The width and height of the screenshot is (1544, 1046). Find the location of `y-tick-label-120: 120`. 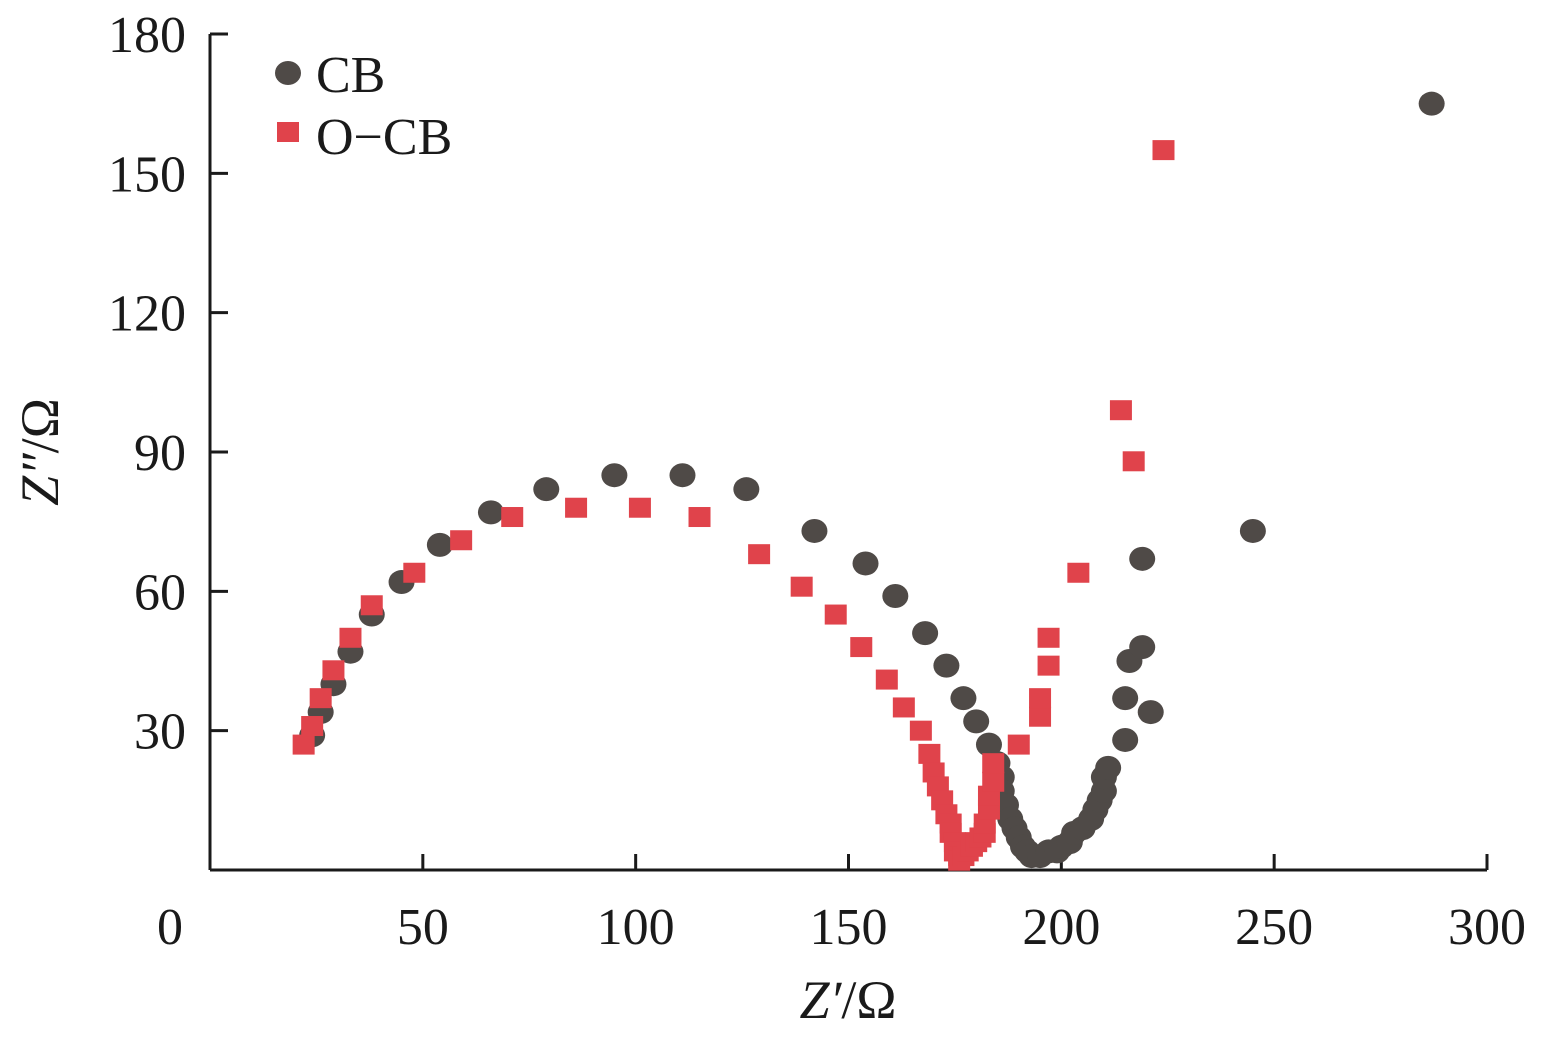

y-tick-label-120: 120 is located at coordinates (147, 314).